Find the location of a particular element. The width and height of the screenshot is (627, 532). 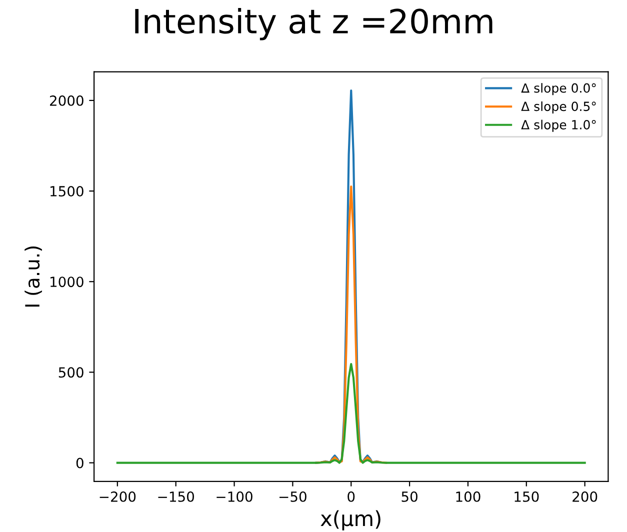

y-tick-label: 1500 is located at coordinates (67, 191).